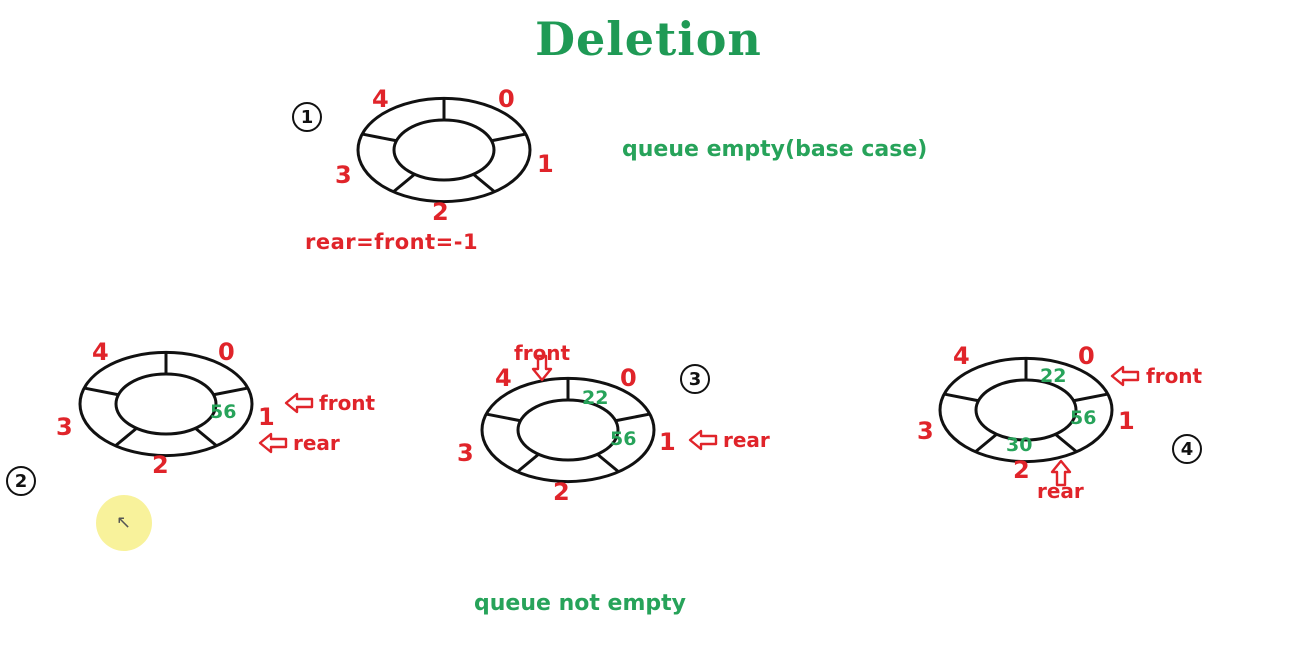 This screenshot has height=655, width=1297. What do you see at coordinates (100, 352) in the screenshot?
I see `case-2-index-4: 4` at bounding box center [100, 352].